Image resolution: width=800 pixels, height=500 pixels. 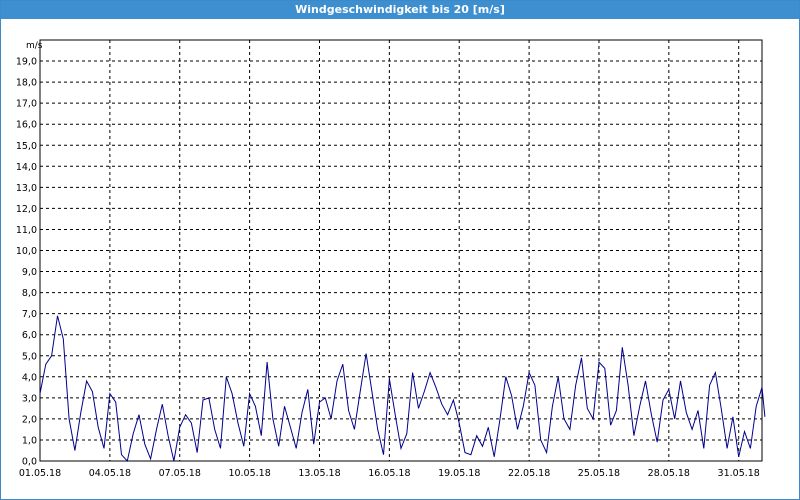 I want to click on y-tick-label: 16,0, so click(x=26, y=125).